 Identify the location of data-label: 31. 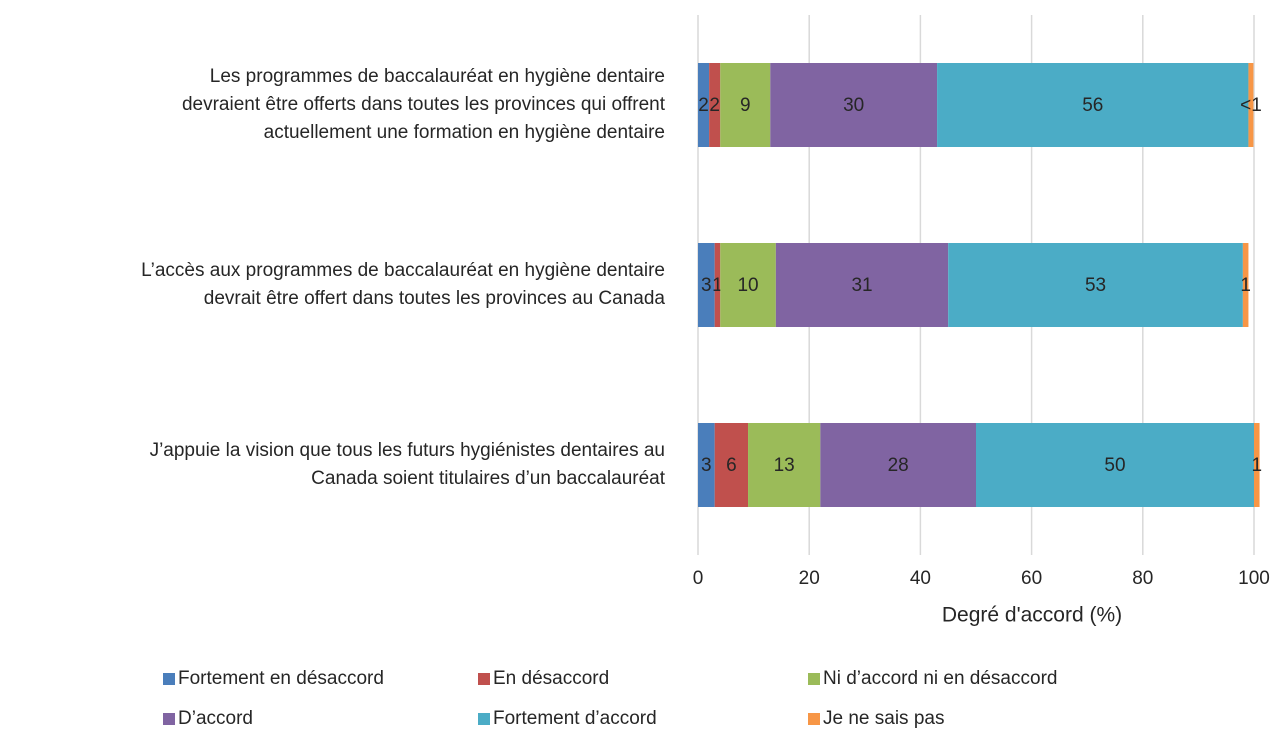
(861, 285).